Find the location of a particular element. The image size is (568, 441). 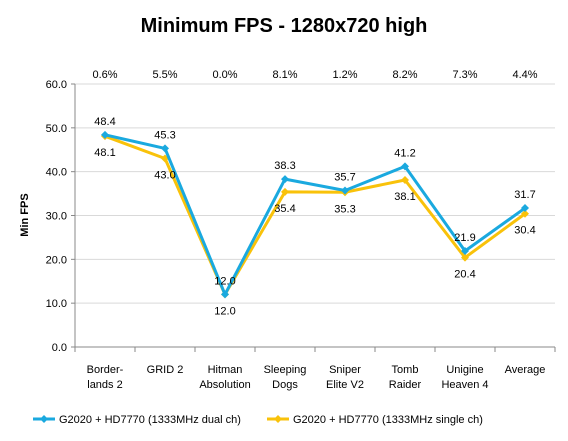

top-annotation: 5.5% is located at coordinates (164, 75).